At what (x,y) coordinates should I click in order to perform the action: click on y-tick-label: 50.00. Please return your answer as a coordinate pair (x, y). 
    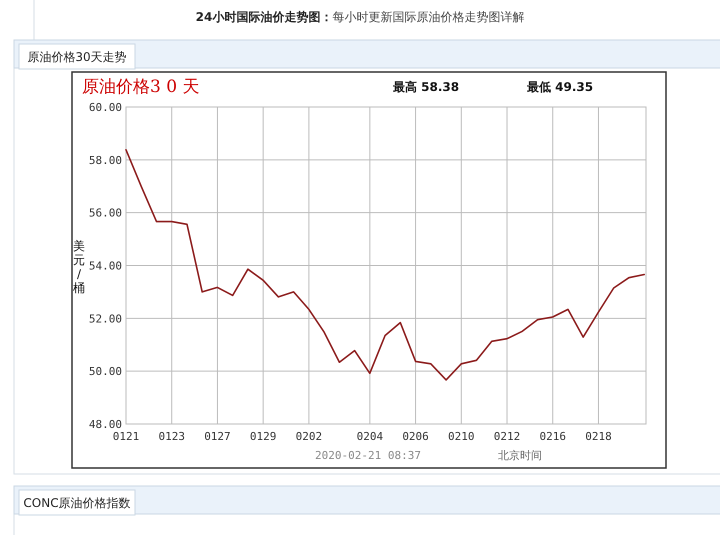
    Looking at the image, I should click on (105, 371).